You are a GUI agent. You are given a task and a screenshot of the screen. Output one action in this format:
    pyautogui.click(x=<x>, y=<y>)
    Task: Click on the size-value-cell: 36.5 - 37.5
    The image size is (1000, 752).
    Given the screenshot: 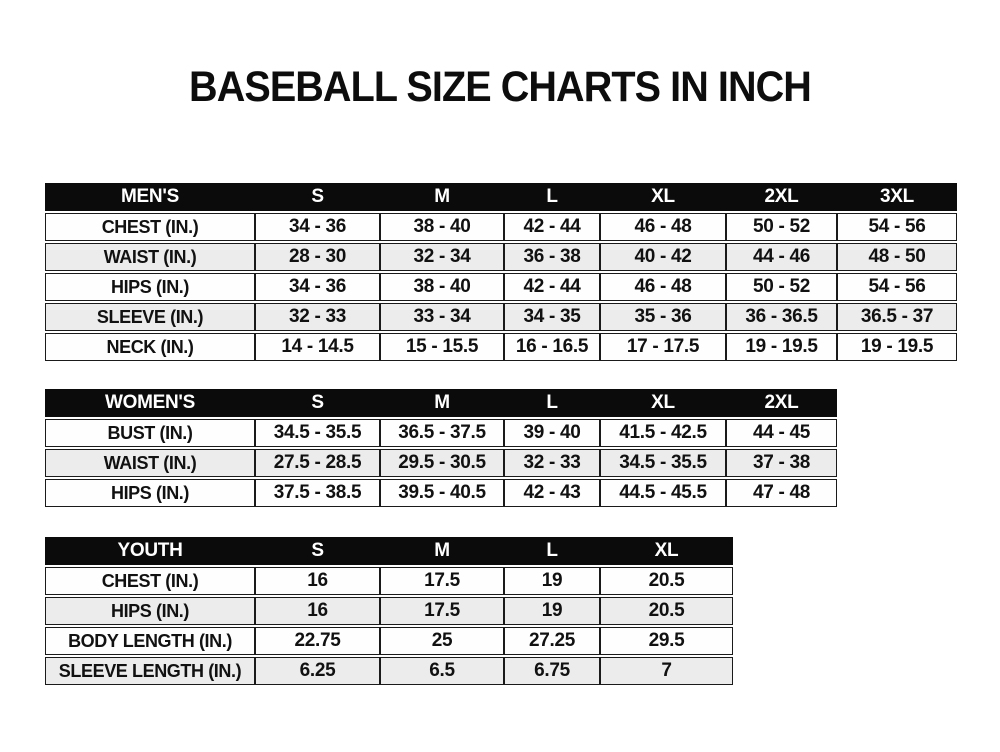 What is the action you would take?
    pyautogui.click(x=442, y=433)
    